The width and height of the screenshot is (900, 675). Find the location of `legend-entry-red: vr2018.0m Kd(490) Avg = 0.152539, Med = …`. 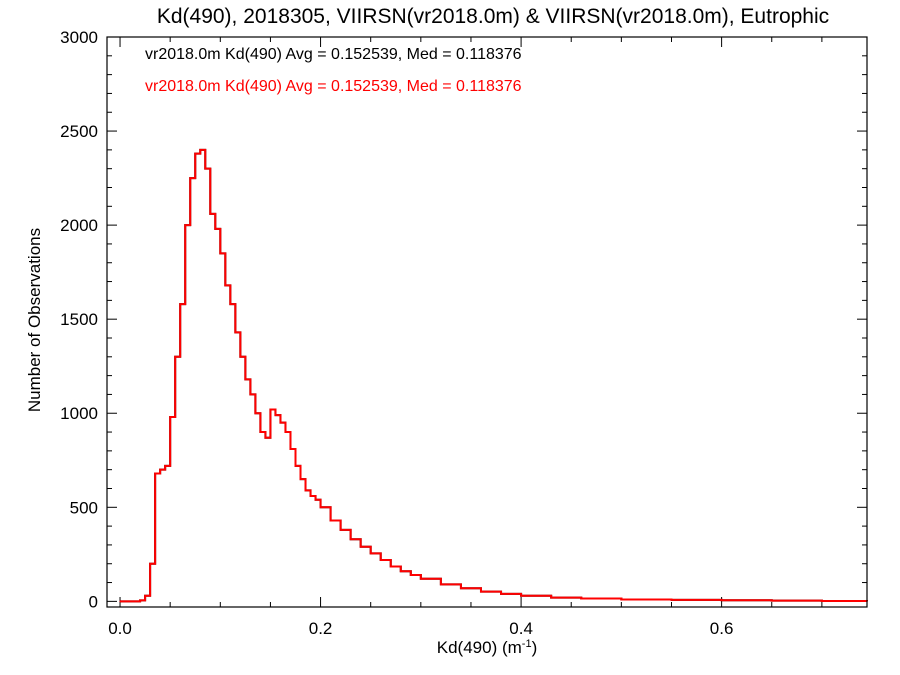

legend-entry-red: vr2018.0m Kd(490) Avg = 0.152539, Med = … is located at coordinates (333, 86).